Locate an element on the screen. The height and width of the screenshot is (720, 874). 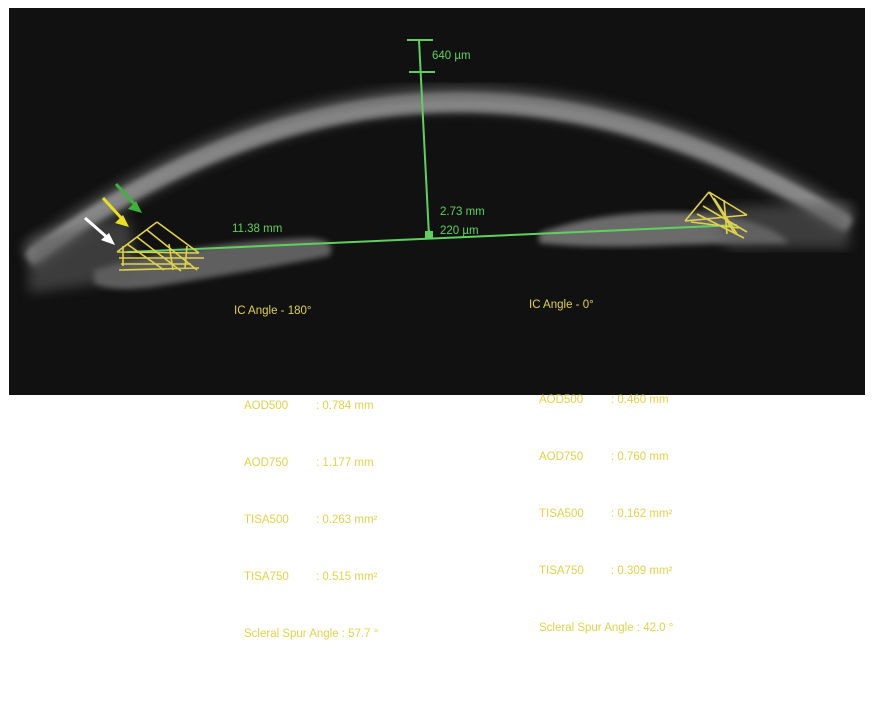
scleral-spur-angle: Scleral Spur Angle : 57.7 ° is located at coordinates (311, 634).